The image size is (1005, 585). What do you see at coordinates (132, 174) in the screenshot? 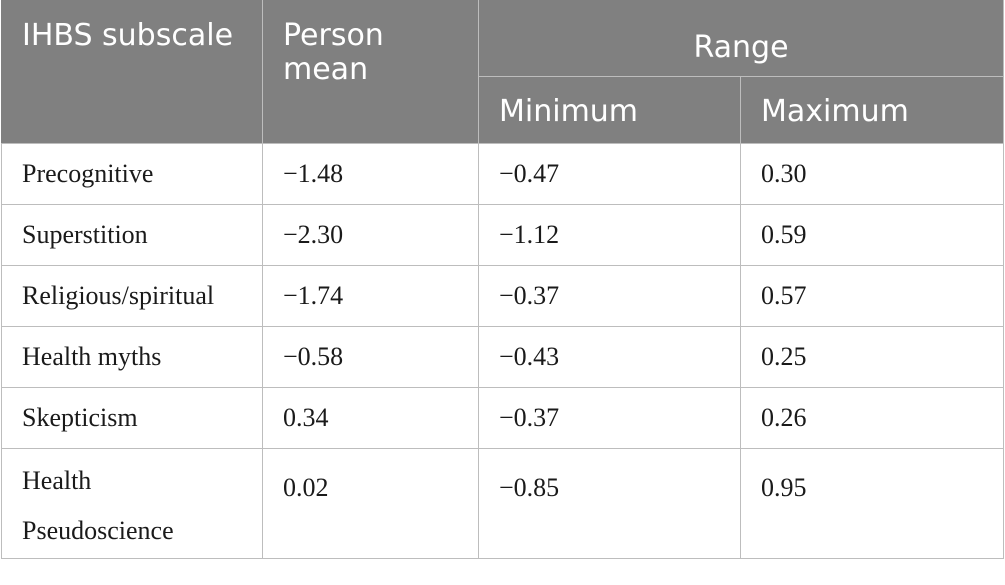
I see `cell-subscale: Precognitive` at bounding box center [132, 174].